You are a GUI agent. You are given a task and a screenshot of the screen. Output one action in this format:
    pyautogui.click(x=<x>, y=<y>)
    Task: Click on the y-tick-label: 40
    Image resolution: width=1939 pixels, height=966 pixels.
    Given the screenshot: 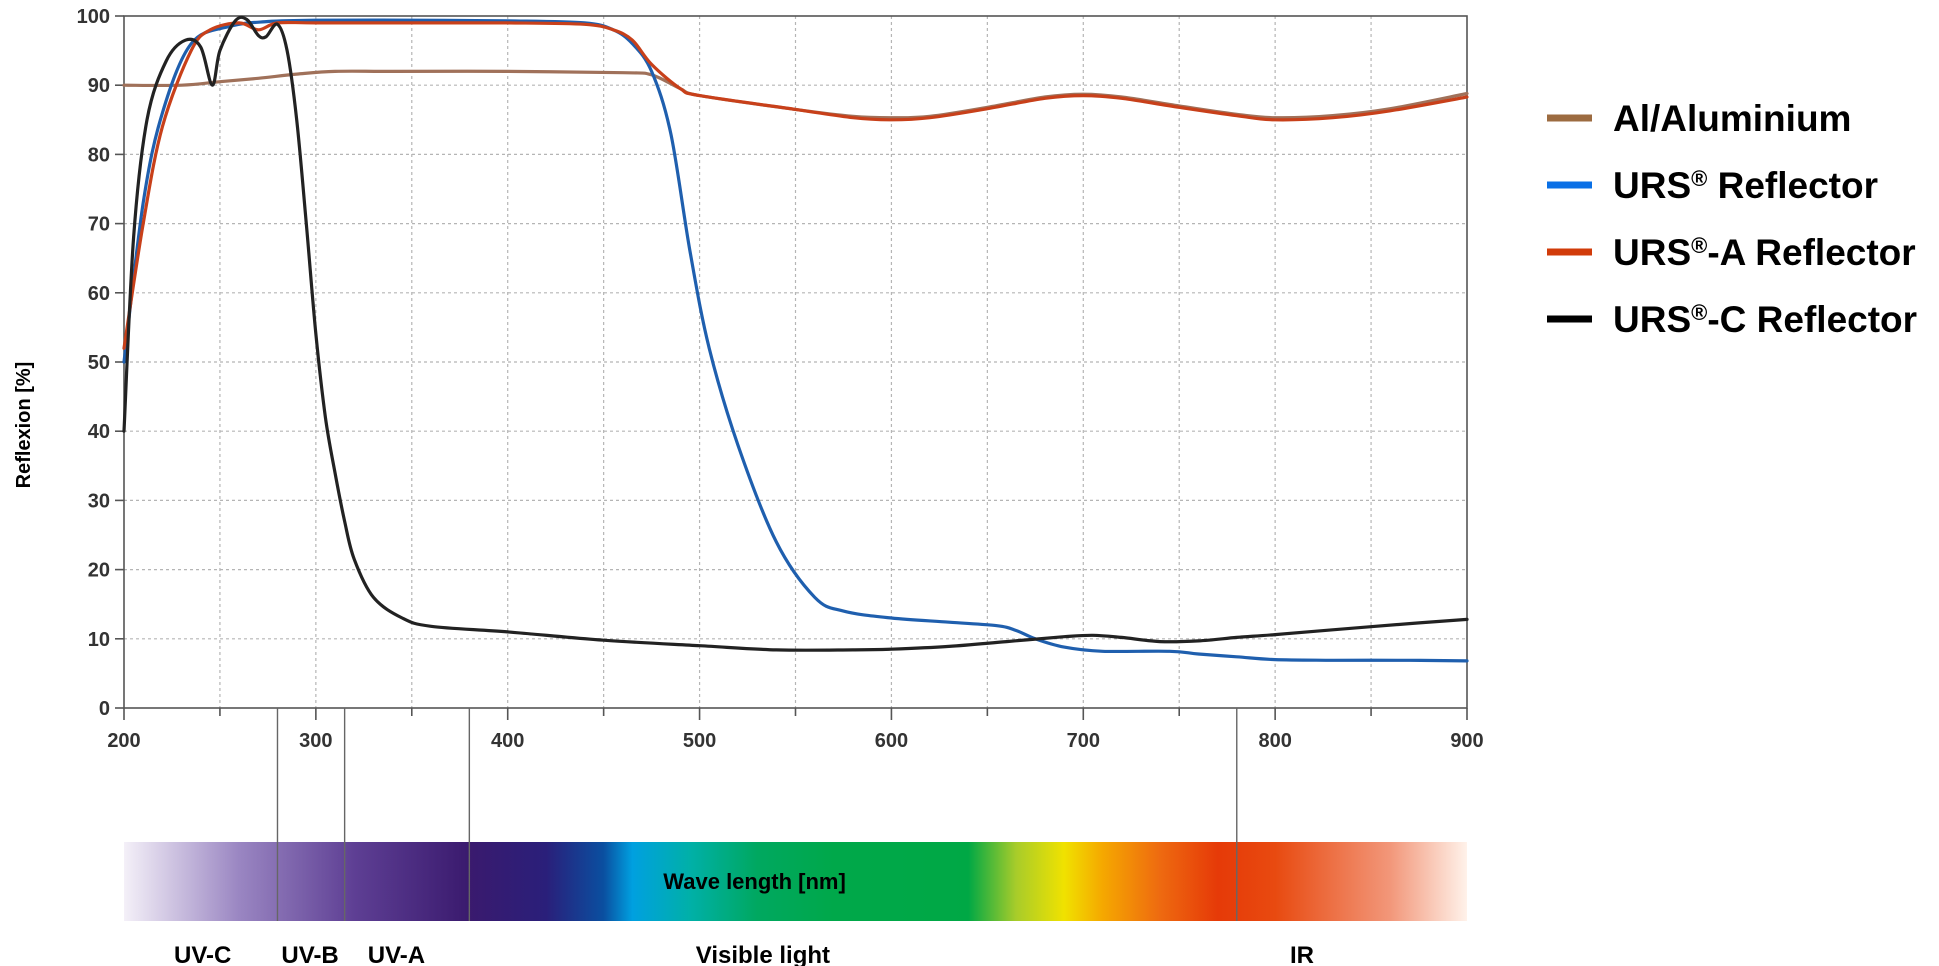 What is the action you would take?
    pyautogui.click(x=99, y=432)
    